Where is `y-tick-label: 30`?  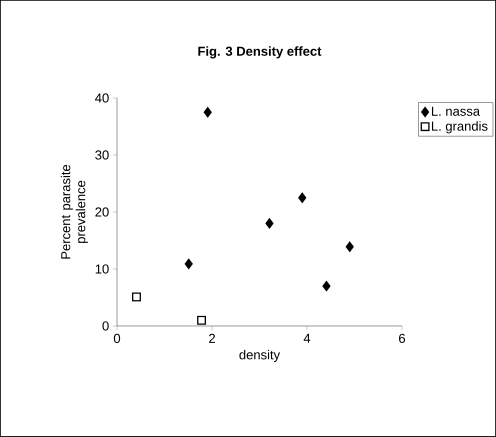
y-tick-label: 30 is located at coordinates (102, 155).